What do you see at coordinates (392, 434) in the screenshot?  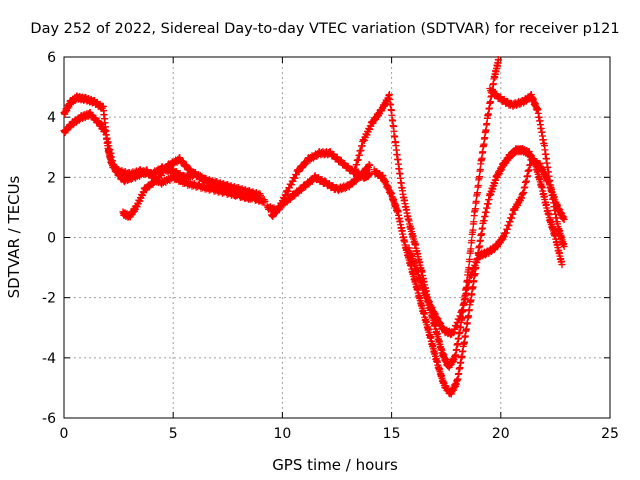 I see `x-tick-label: 15` at bounding box center [392, 434].